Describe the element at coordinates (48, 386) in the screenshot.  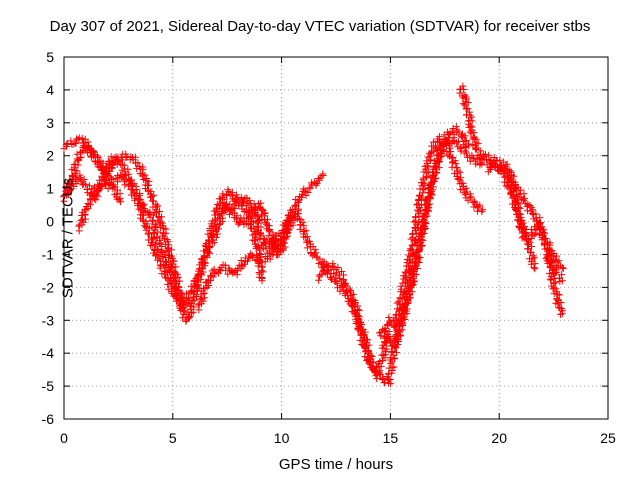
I see `y-tick-label: -5` at that location.